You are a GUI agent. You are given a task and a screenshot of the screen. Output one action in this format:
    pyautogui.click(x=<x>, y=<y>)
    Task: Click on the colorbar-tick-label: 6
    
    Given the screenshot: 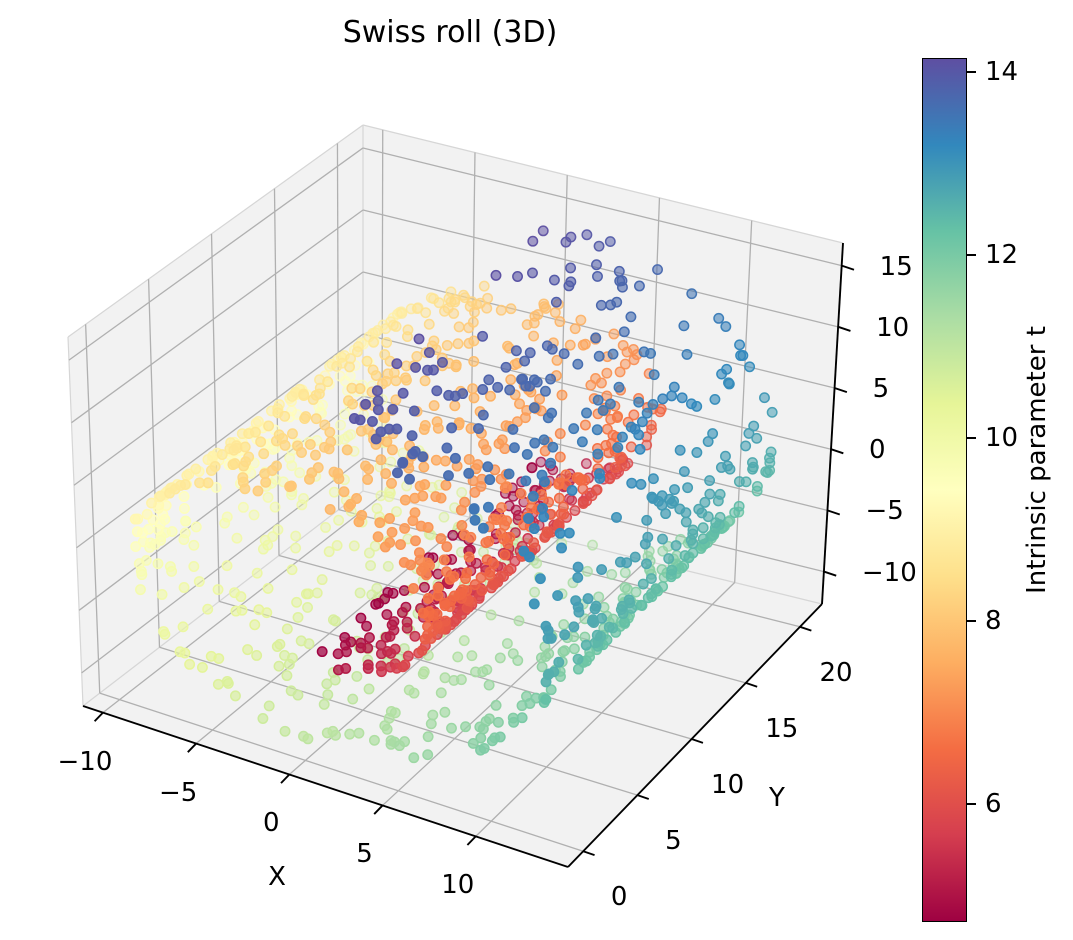 What is the action you would take?
    pyautogui.click(x=993, y=804)
    